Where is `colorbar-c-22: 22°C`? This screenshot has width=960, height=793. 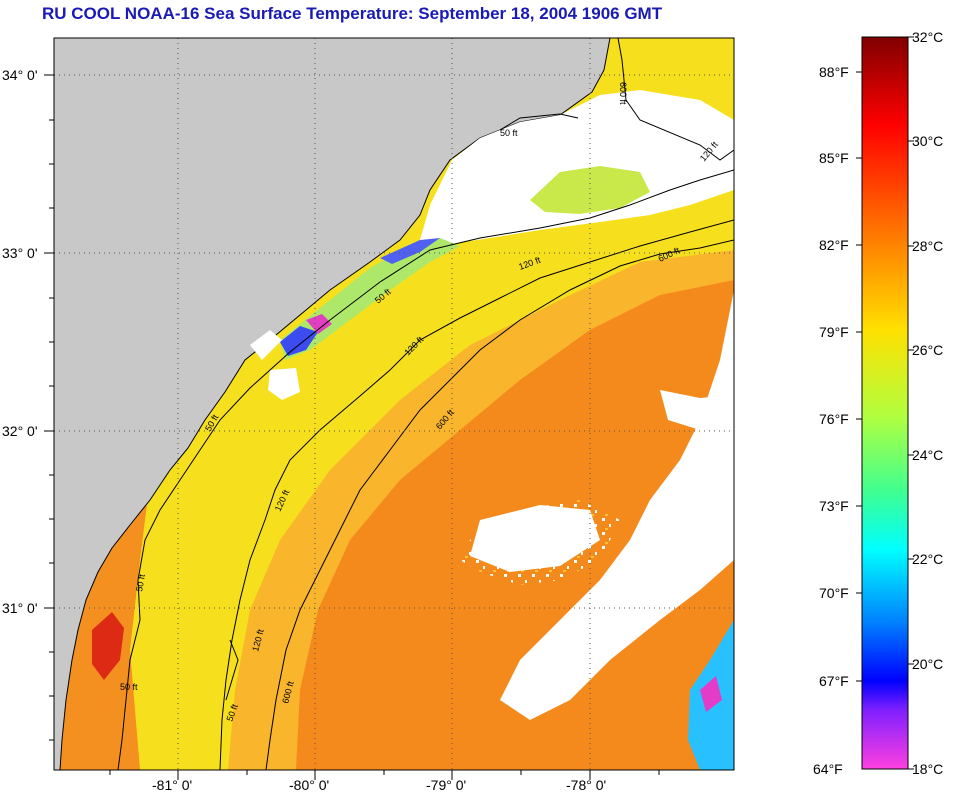
colorbar-c-22: 22°C is located at coordinates (927, 559).